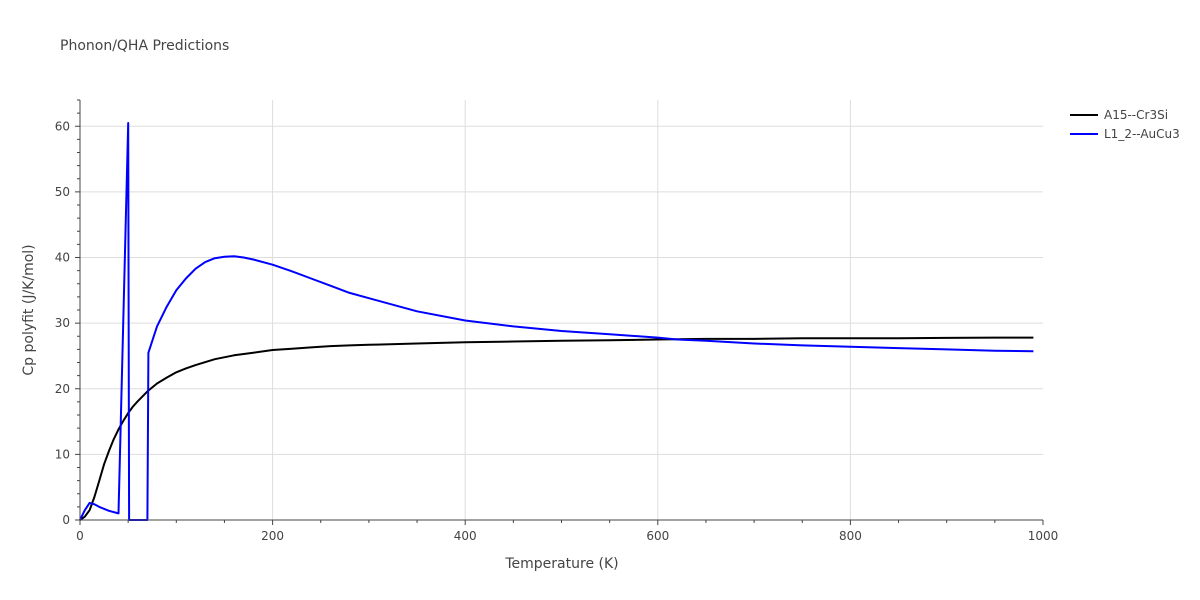 The width and height of the screenshot is (1200, 600). Describe the element at coordinates (62, 126) in the screenshot. I see `y-tick-label: 60` at that location.